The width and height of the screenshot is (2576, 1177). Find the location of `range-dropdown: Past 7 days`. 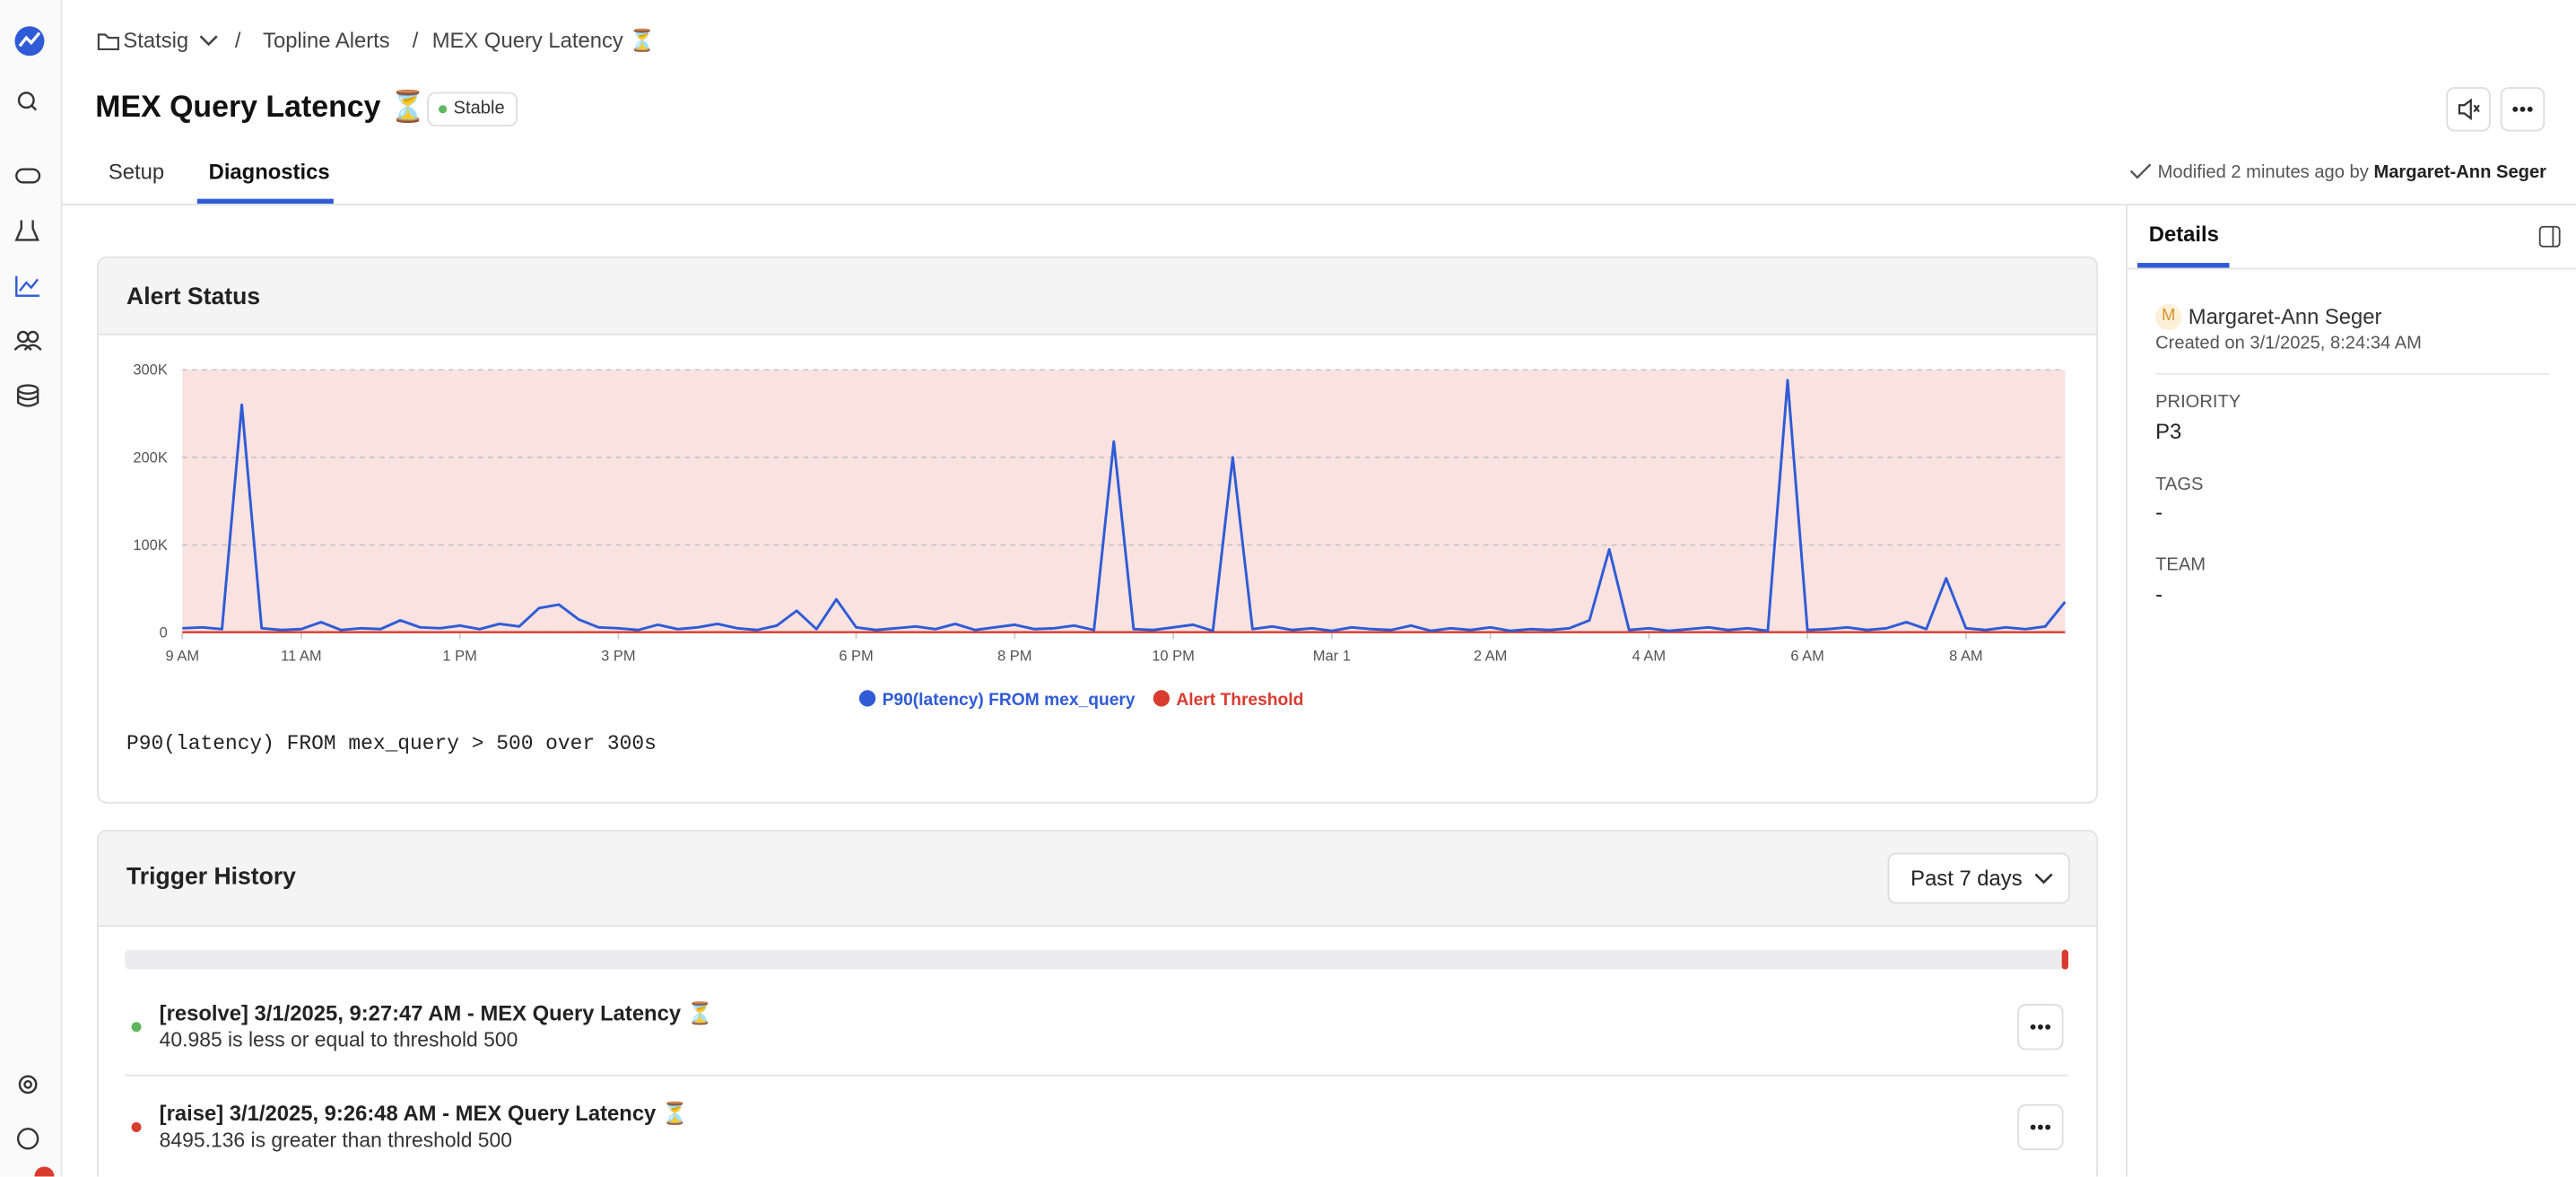

range-dropdown: Past 7 days is located at coordinates (1978, 878).